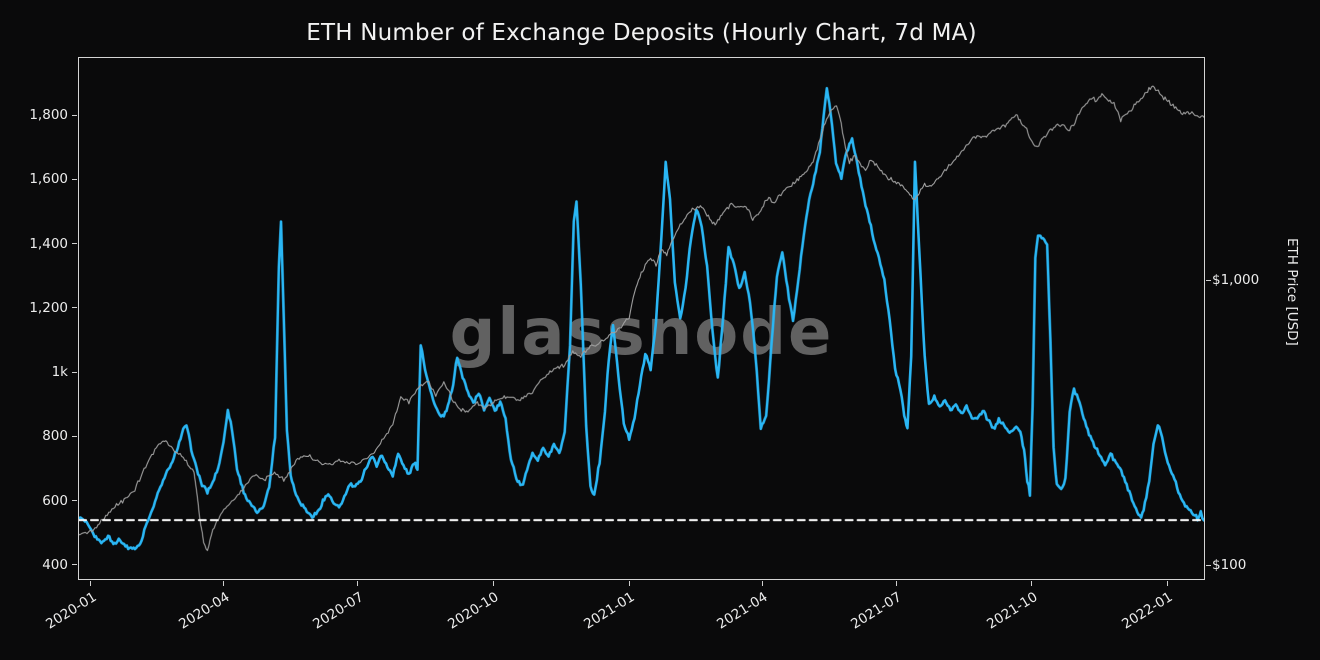  Describe the element at coordinates (1292, 292) in the screenshot. I see `right-axis-label: ETH Price [USD]` at that location.